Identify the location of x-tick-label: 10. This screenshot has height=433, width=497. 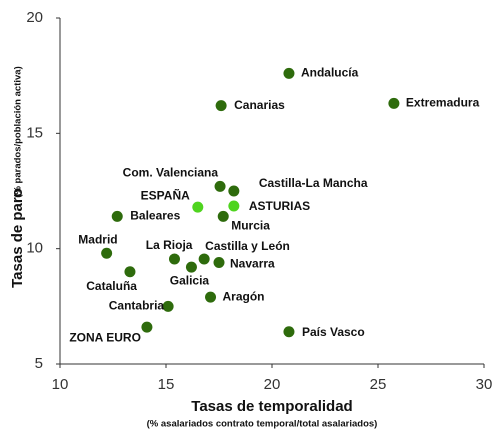
(60, 384).